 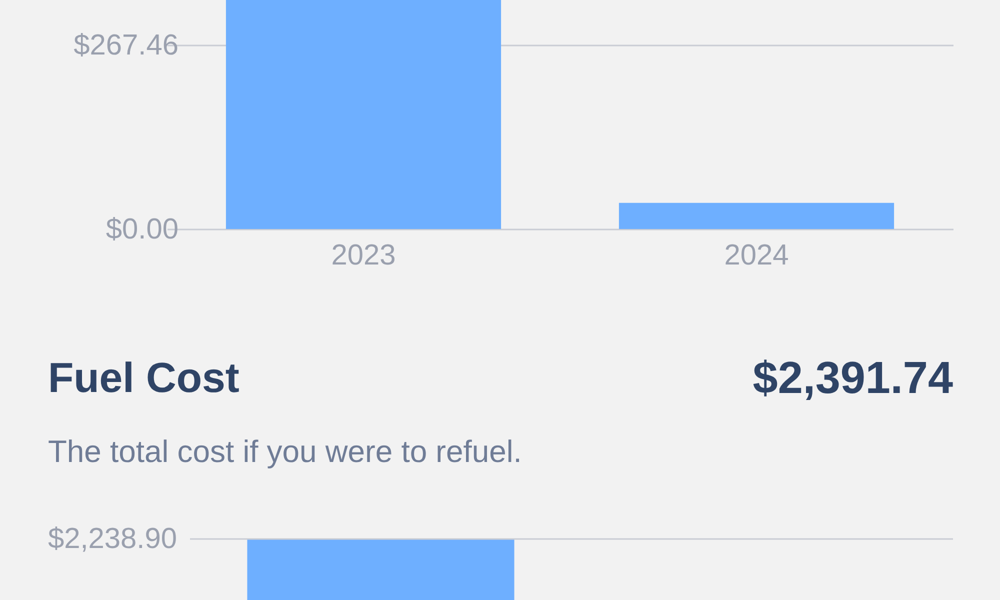 I want to click on x-tick-label: 2023, so click(x=363, y=256).